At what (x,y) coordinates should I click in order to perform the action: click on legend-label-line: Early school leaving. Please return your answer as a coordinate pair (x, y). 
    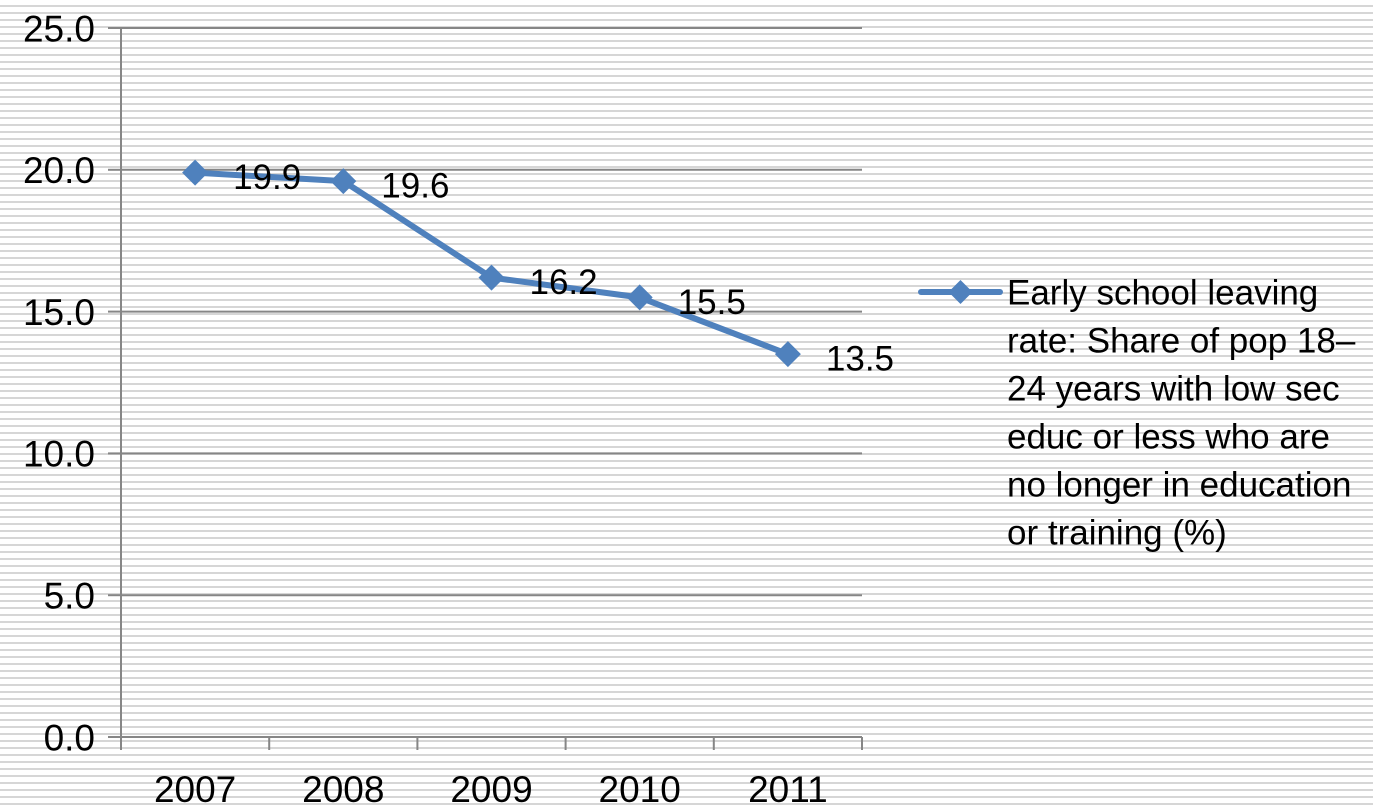
    Looking at the image, I should click on (1167, 293).